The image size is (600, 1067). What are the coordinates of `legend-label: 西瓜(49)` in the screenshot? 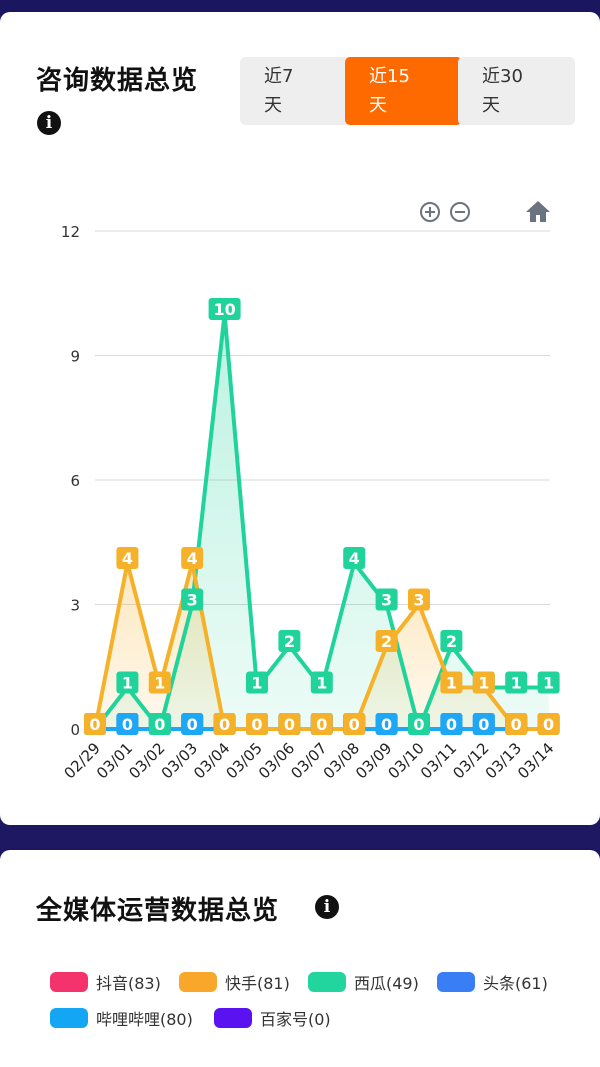 It's located at (386, 983).